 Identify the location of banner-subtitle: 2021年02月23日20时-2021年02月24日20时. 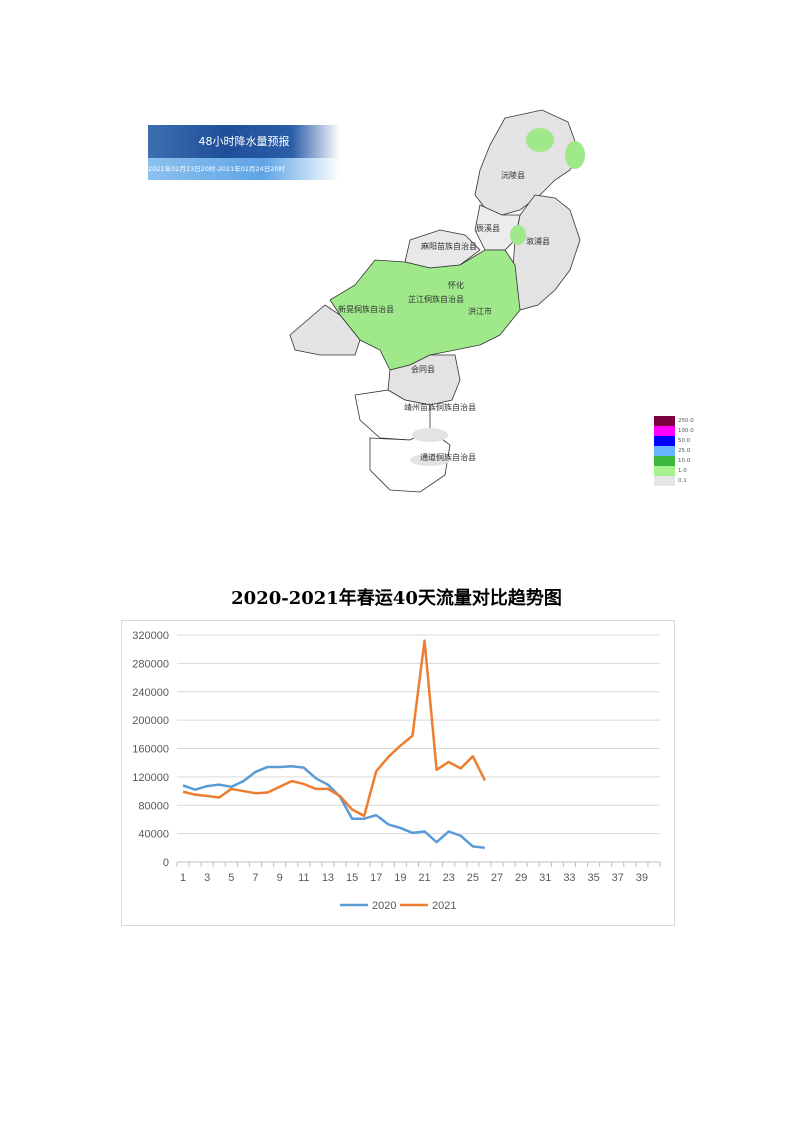
(244, 169).